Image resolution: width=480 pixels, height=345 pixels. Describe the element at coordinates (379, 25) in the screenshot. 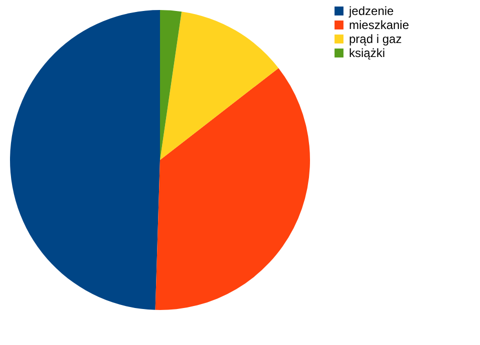

I see `legend-label: mieszkanie` at that location.